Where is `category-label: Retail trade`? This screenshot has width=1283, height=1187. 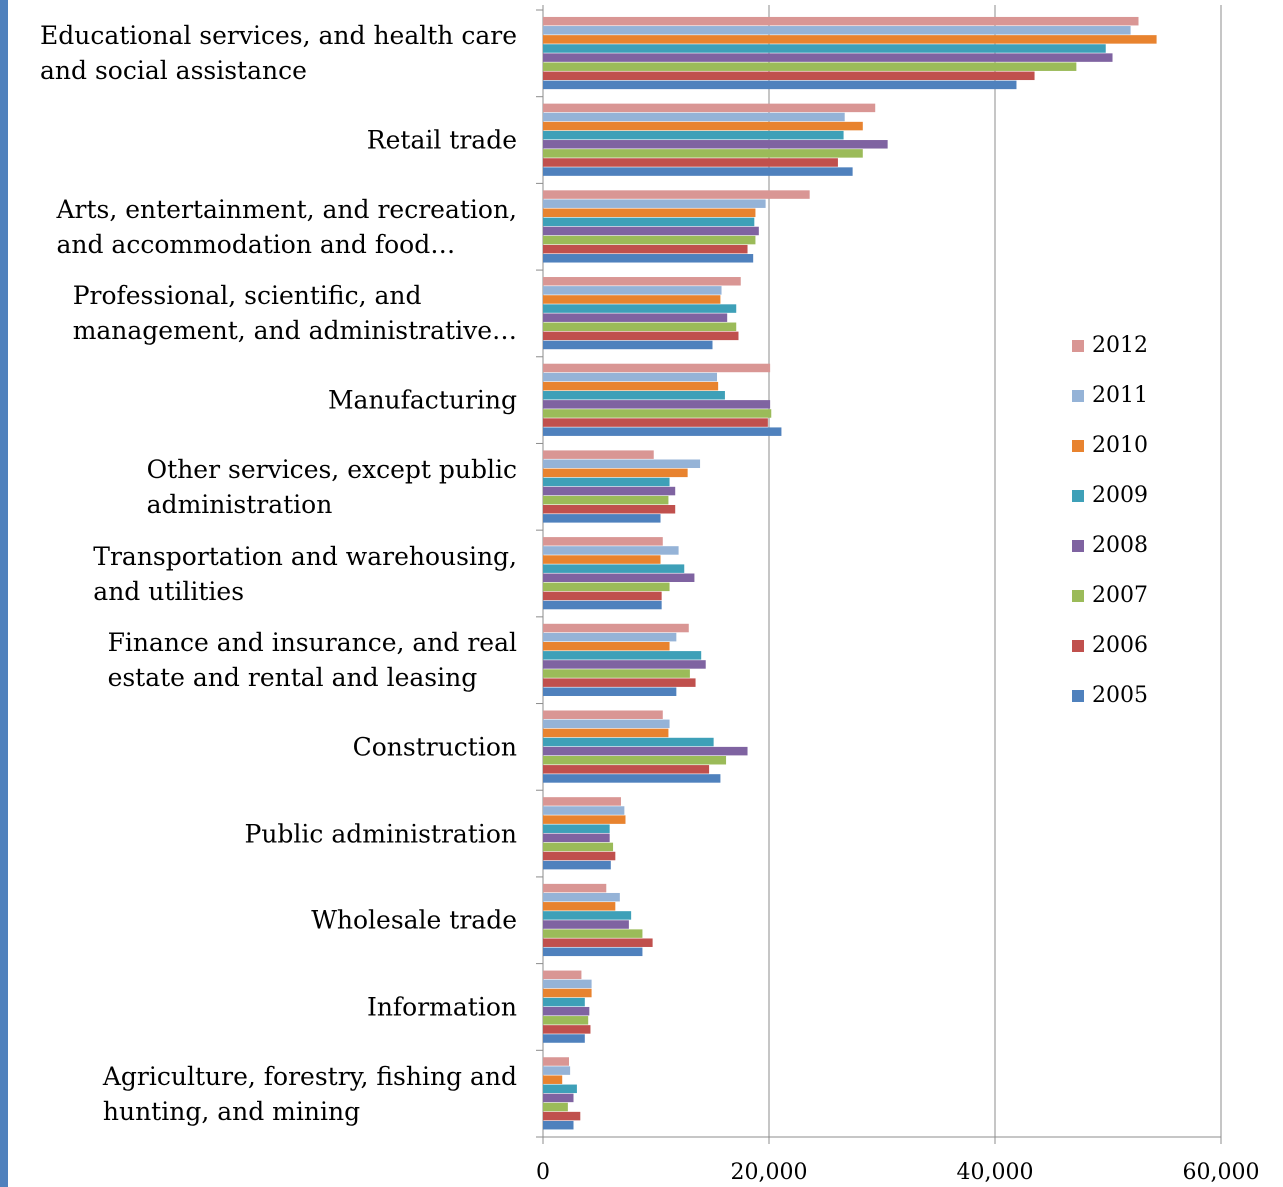 category-label: Retail trade is located at coordinates (441, 140).